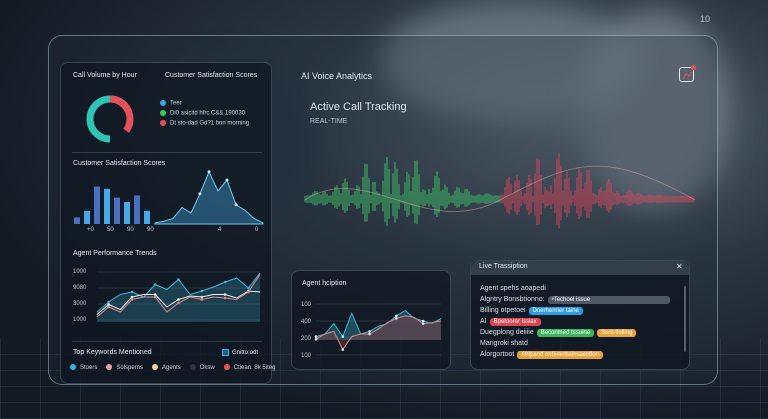 The image size is (768, 419). I want to click on agent-performance-chart, so click(178, 296).